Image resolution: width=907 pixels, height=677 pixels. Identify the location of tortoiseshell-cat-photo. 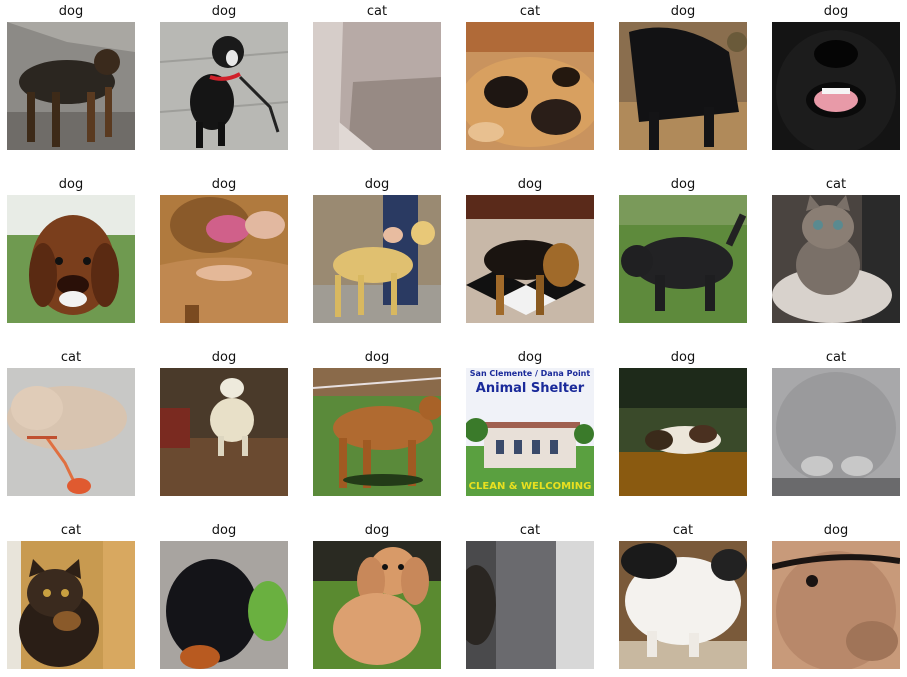
(71, 605).